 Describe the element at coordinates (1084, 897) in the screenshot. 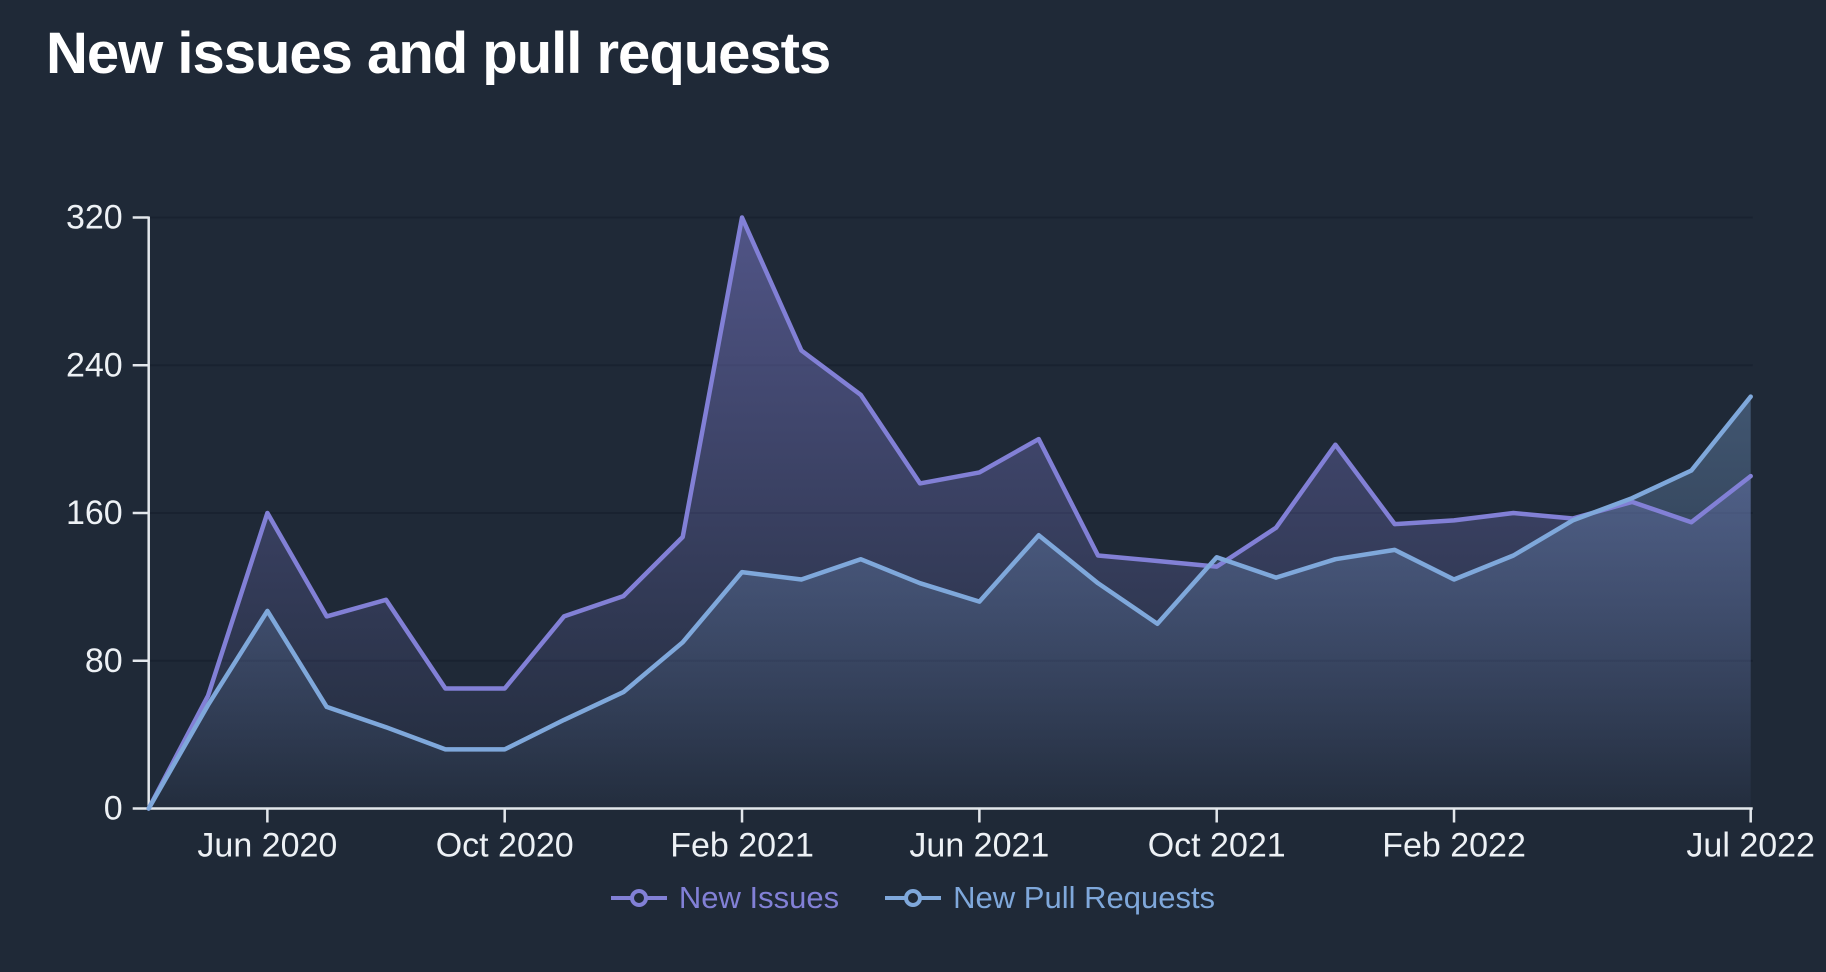

I see `legend-label: New Pull Requests` at that location.